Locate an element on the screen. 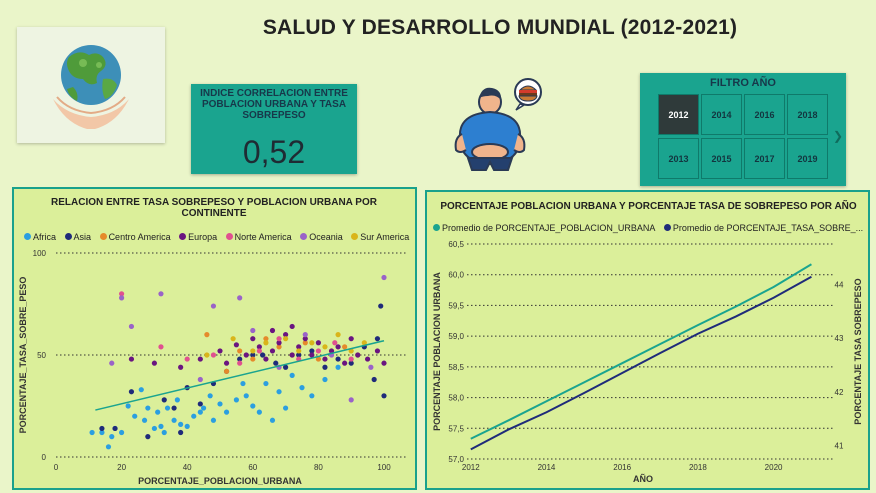  year-2016-button: 2016 is located at coordinates (764, 114).